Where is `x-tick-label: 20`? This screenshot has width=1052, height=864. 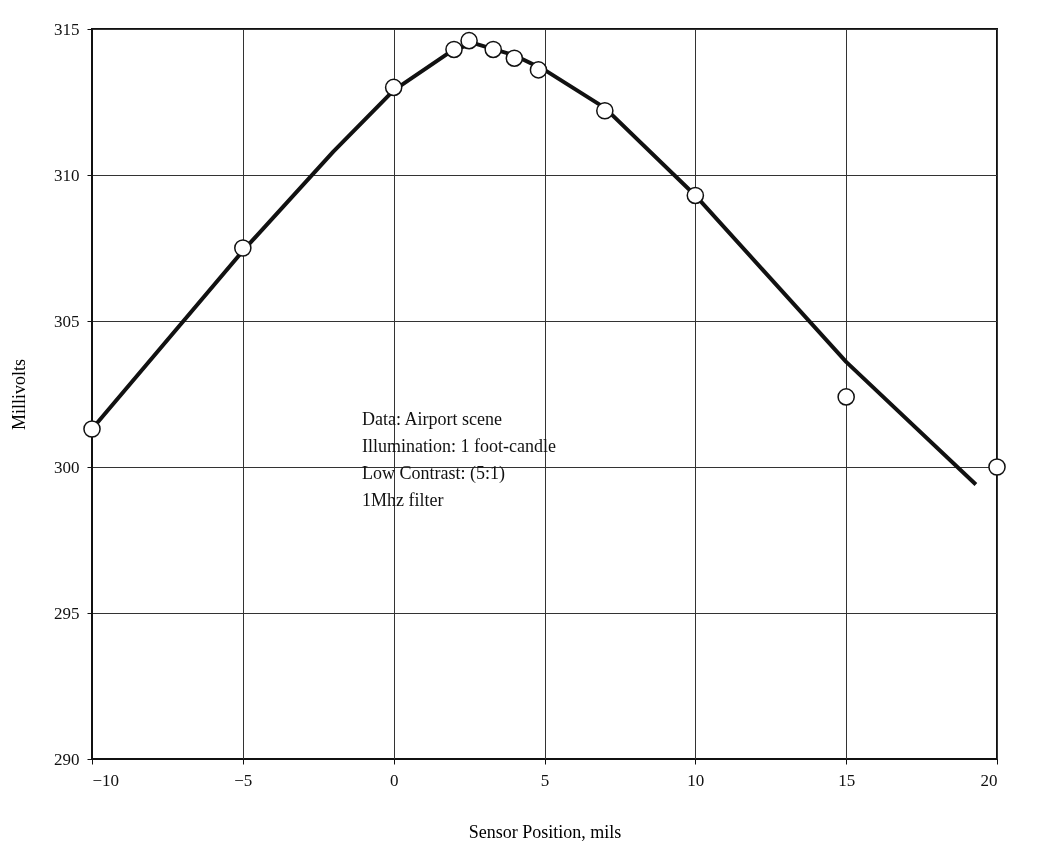 x-tick-label: 20 is located at coordinates (989, 780).